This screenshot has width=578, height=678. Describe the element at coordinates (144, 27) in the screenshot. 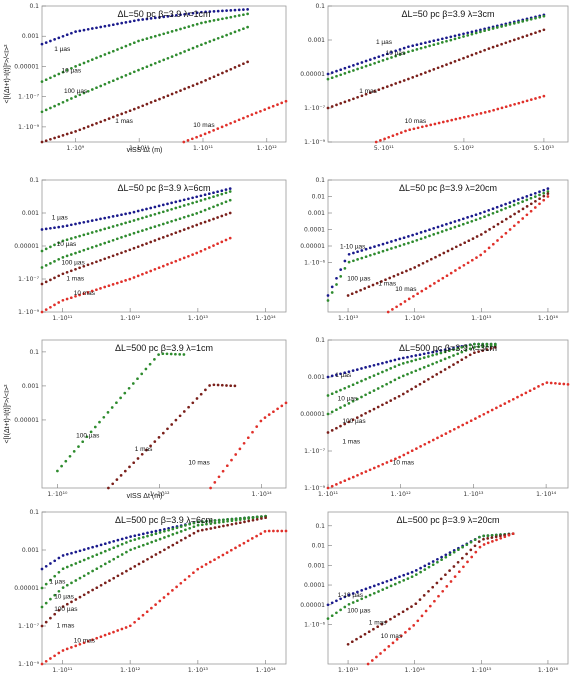

I see `series-1-as` at that location.